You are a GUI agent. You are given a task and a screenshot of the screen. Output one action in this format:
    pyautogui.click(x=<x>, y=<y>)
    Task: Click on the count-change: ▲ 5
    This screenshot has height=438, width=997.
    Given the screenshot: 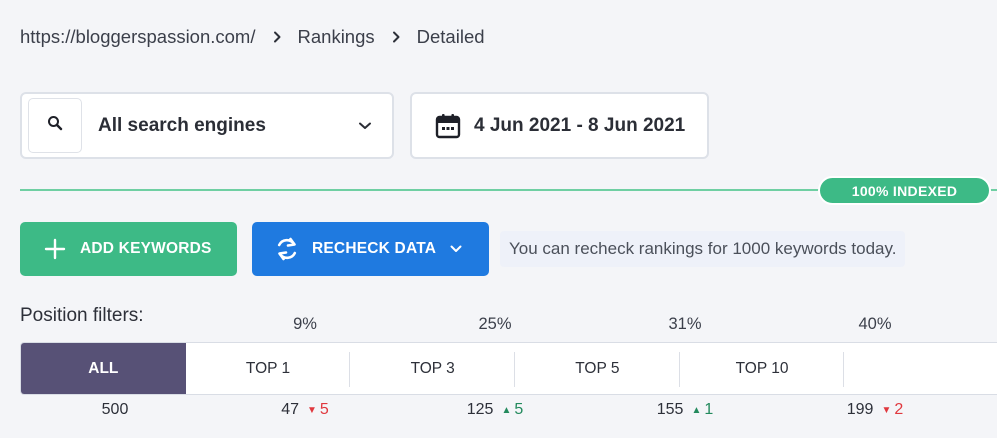 What is the action you would take?
    pyautogui.click(x=512, y=410)
    